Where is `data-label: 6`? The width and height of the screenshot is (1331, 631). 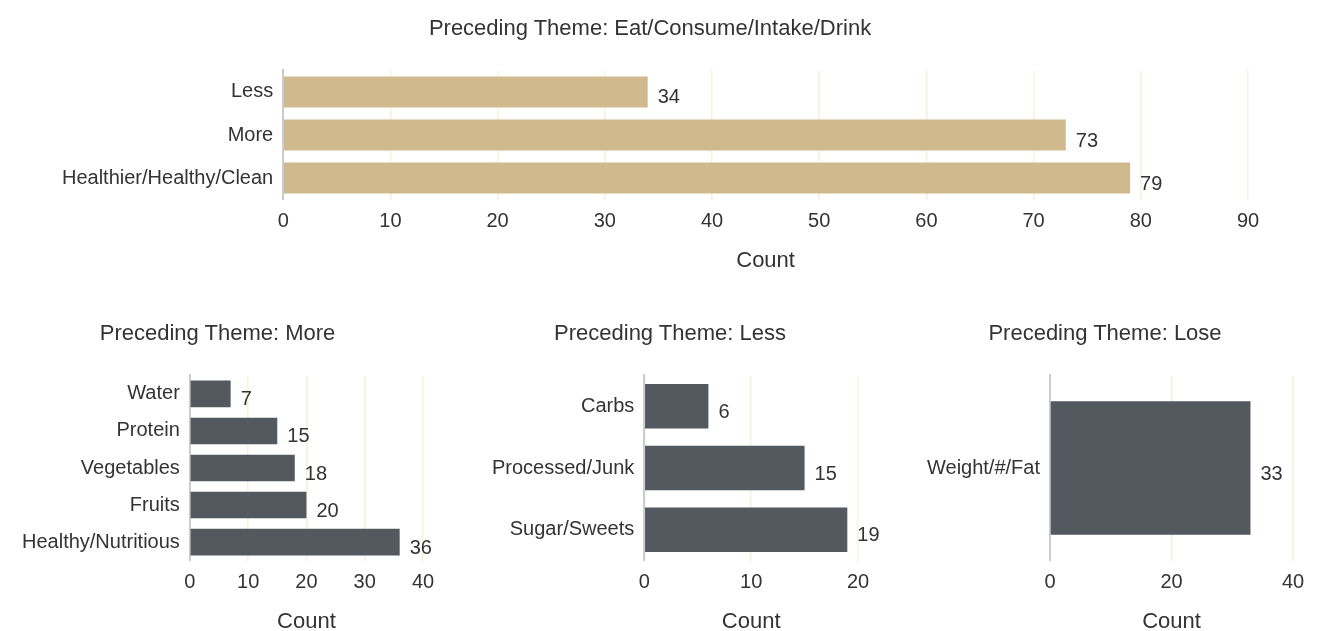 data-label: 6 is located at coordinates (724, 410).